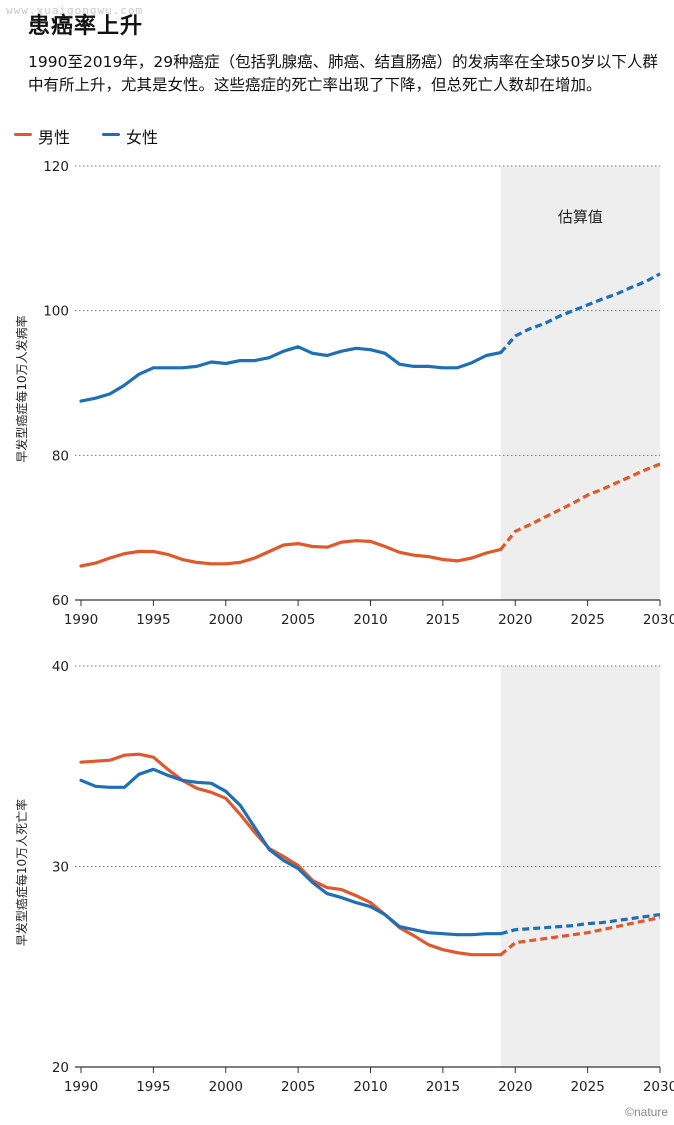 The width and height of the screenshot is (674, 1125). I want to click on legend-swatch-male, so click(23, 134).